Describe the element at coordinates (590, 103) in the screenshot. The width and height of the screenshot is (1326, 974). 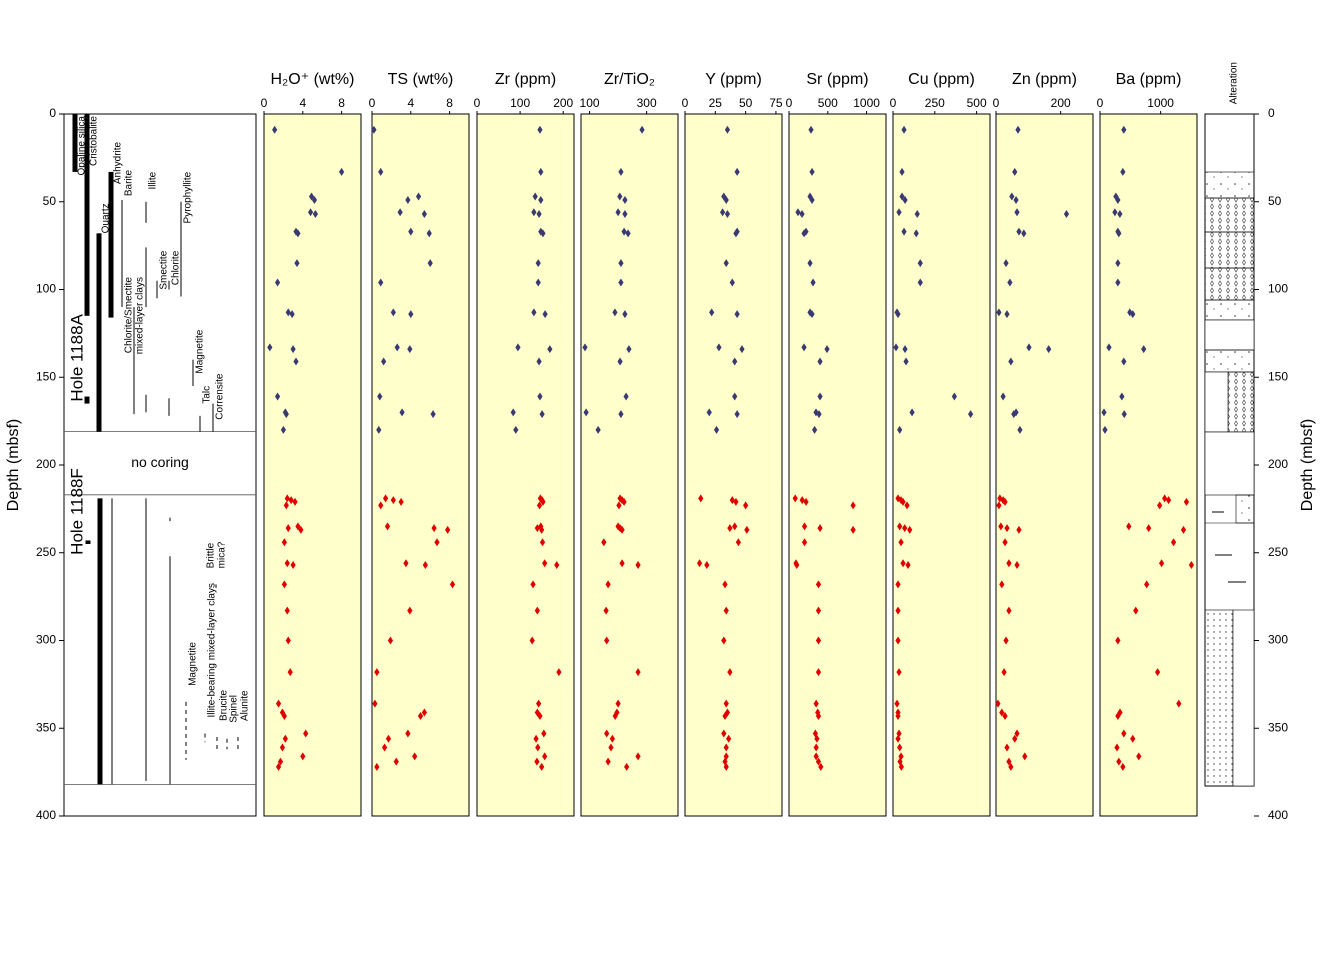
I see `x-tick-label: 100` at that location.